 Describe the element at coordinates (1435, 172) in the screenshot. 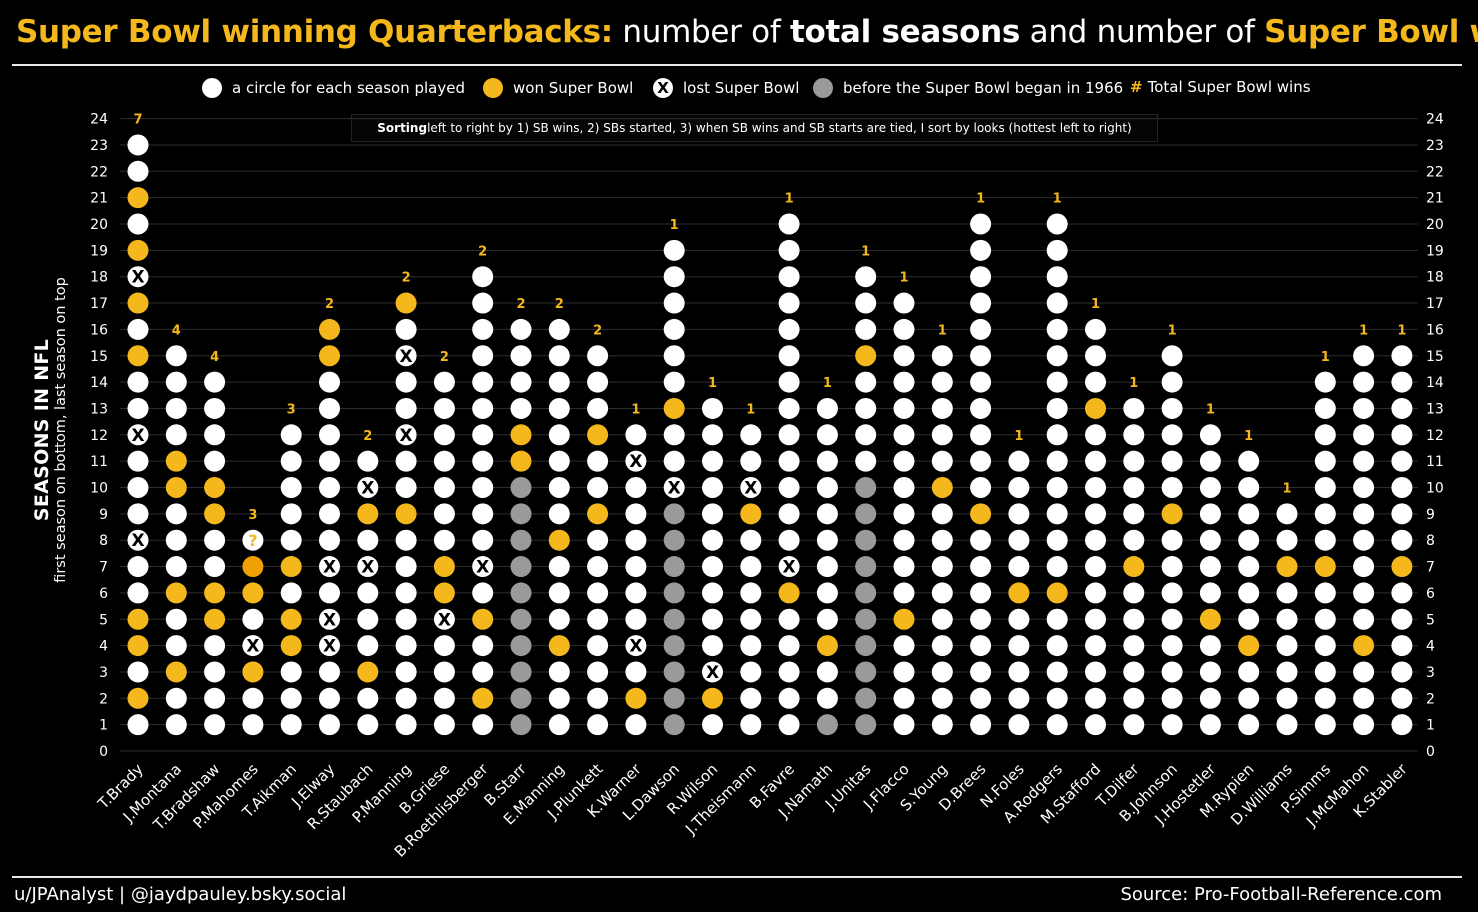

I see `y-tick-label-right: 22` at that location.